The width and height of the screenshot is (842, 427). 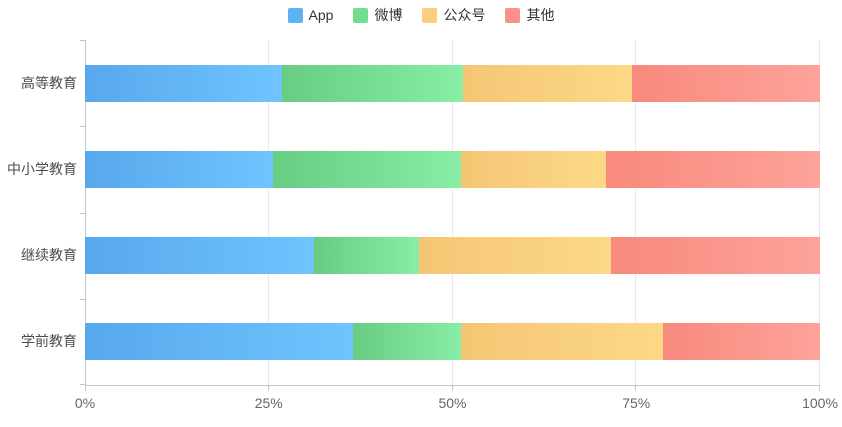 I want to click on legend-item-公众号: 公众号, so click(x=453, y=15).